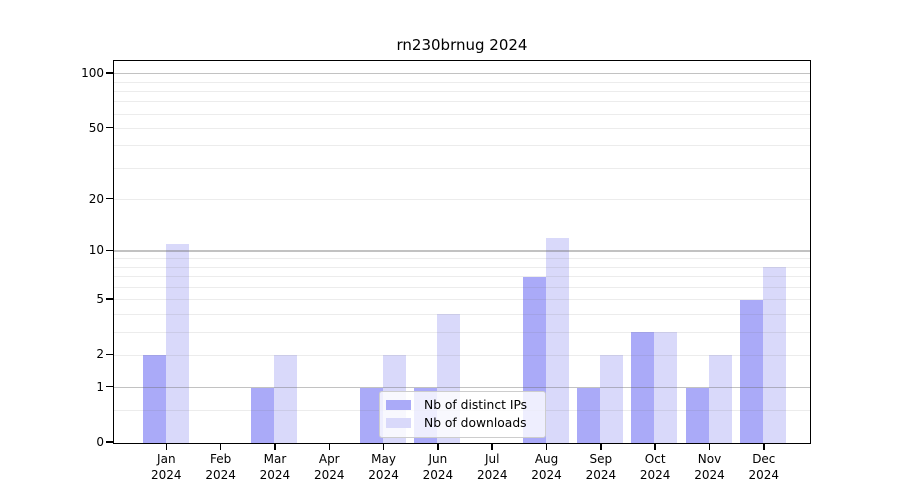 This screenshot has width=900, height=500. I want to click on x-tick-label: Jan 2024, so click(166, 467).